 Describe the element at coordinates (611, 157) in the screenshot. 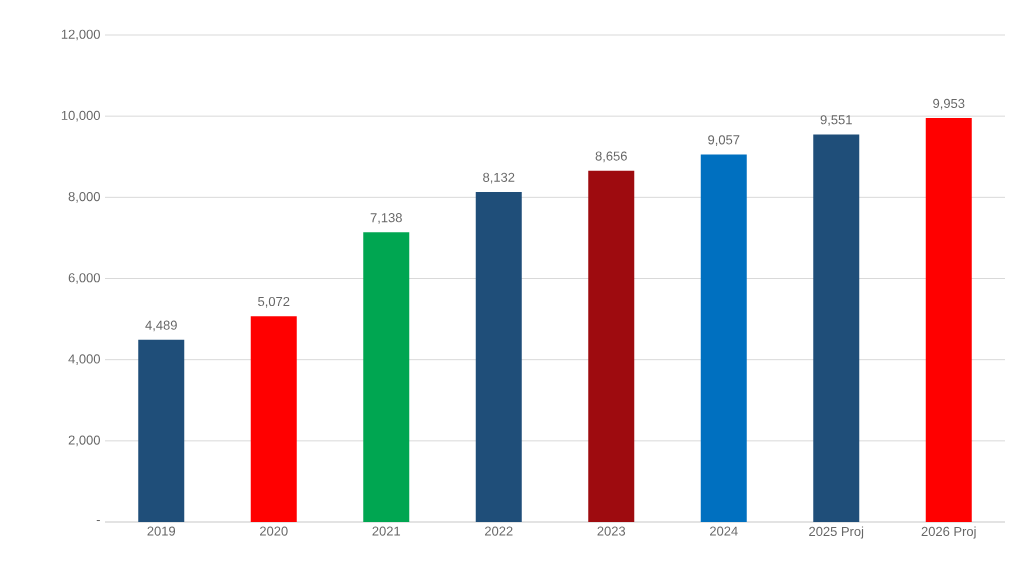

I see `data-label: 8,656` at that location.